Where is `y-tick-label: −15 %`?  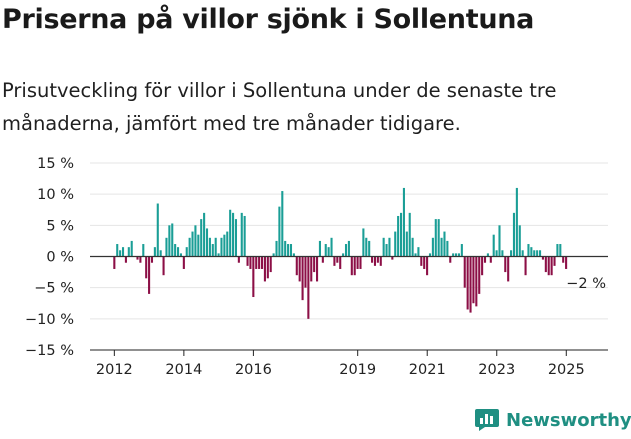 y-tick-label: −15 % is located at coordinates (49, 351).